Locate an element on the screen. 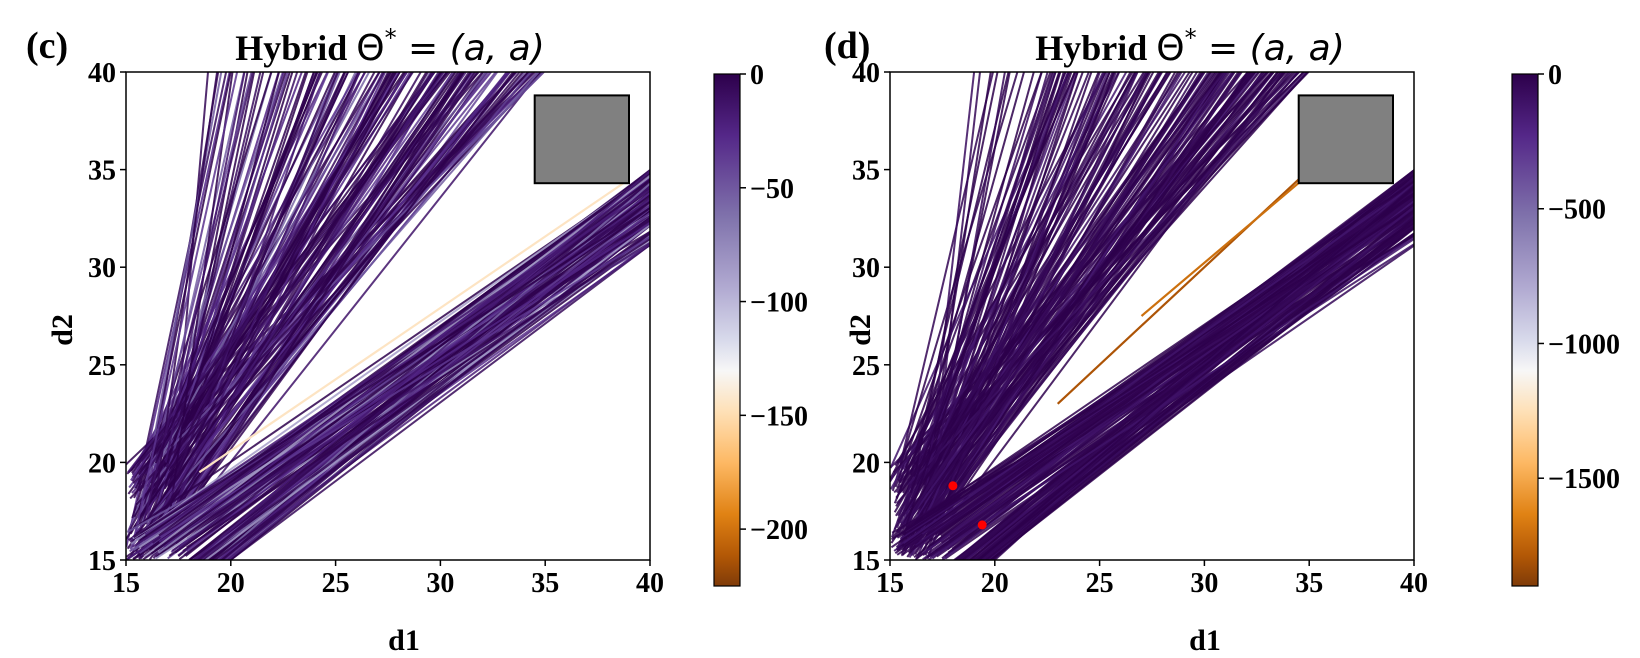 This screenshot has height=658, width=1640. x-axis-label-c: d1 is located at coordinates (404, 640).